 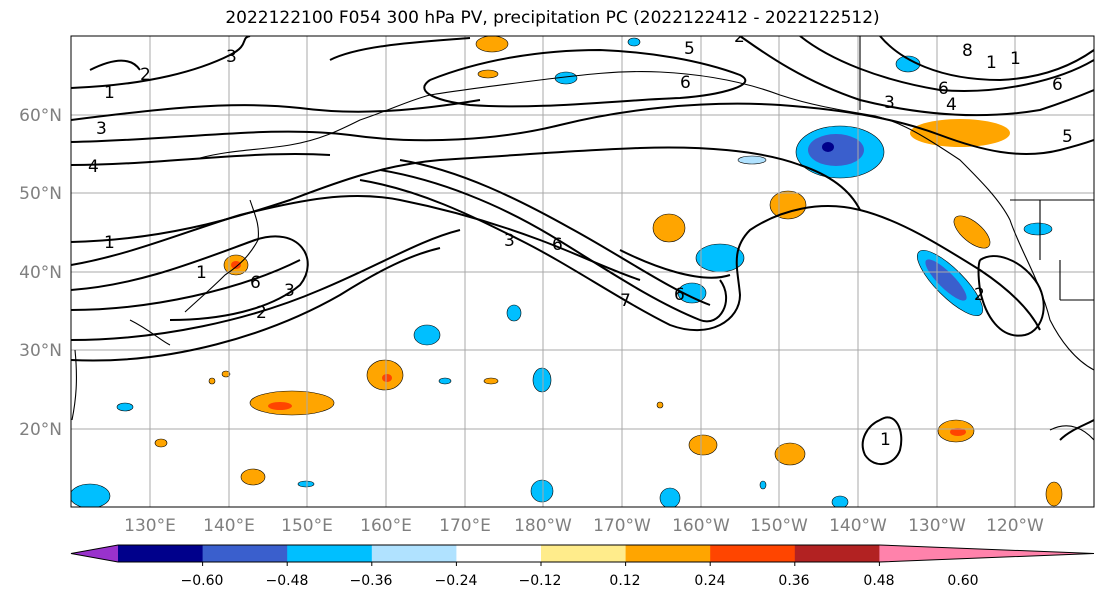 What do you see at coordinates (202, 581) in the screenshot?
I see `colorbar-tick-label: −0.60` at bounding box center [202, 581].